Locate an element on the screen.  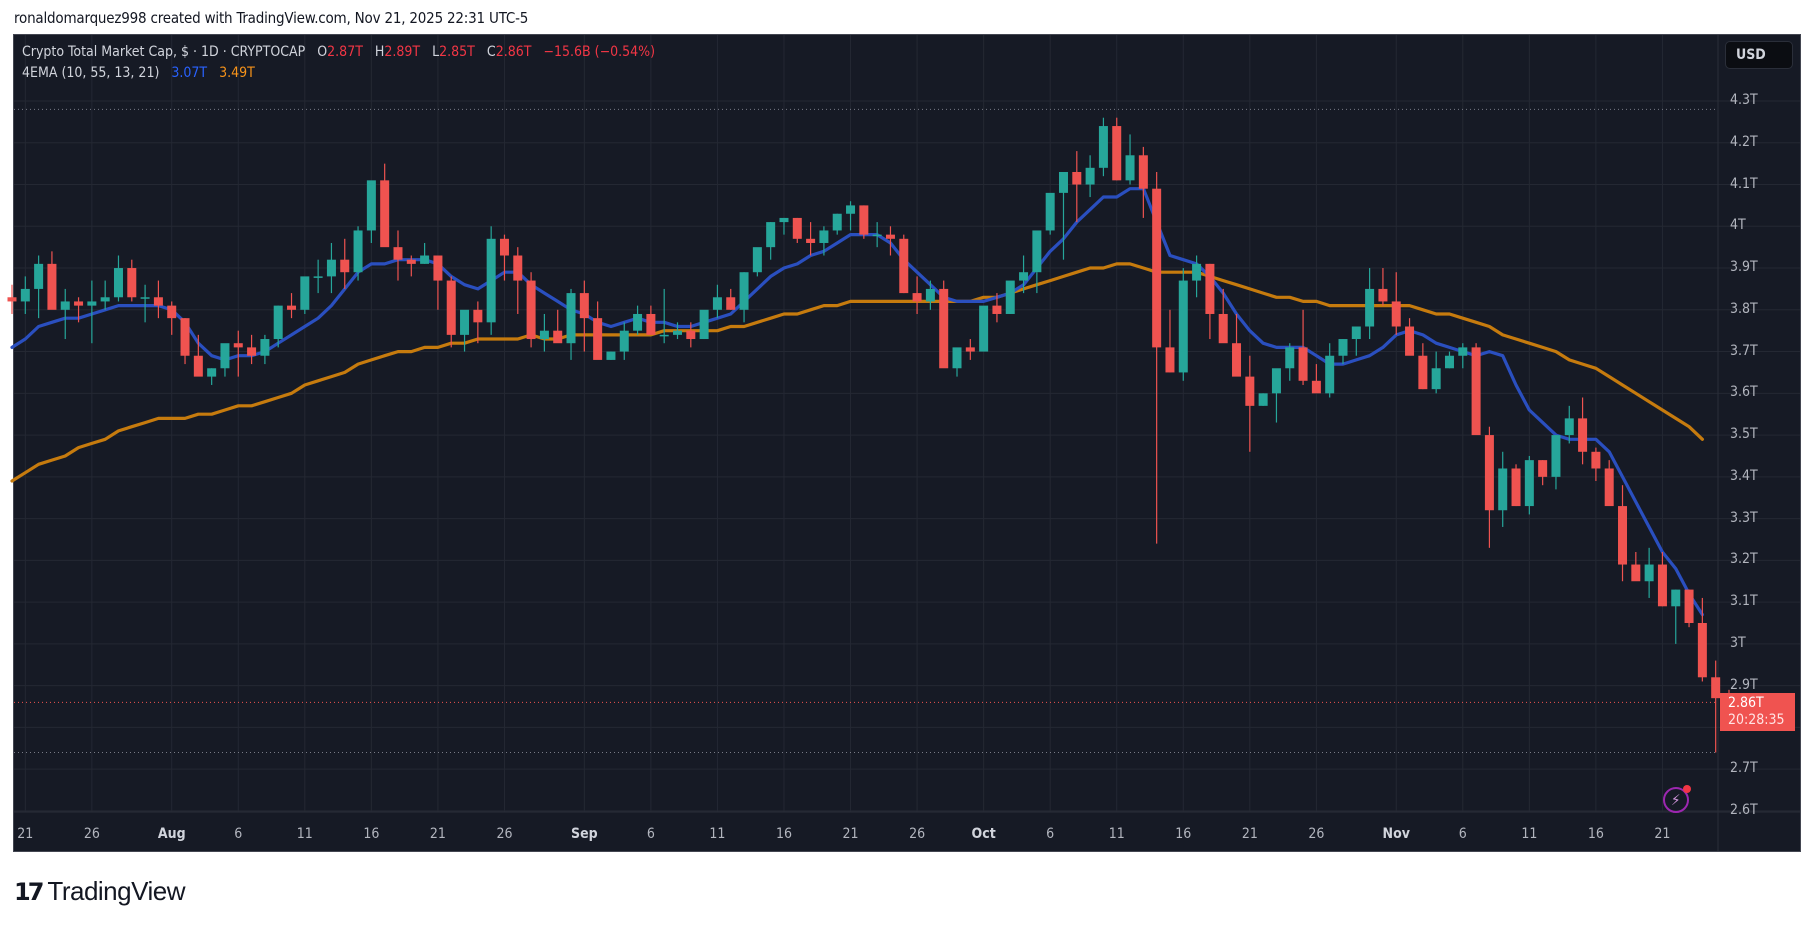
indicator-title: 4EMA (10, 55, 13, 21) is located at coordinates (91, 73).